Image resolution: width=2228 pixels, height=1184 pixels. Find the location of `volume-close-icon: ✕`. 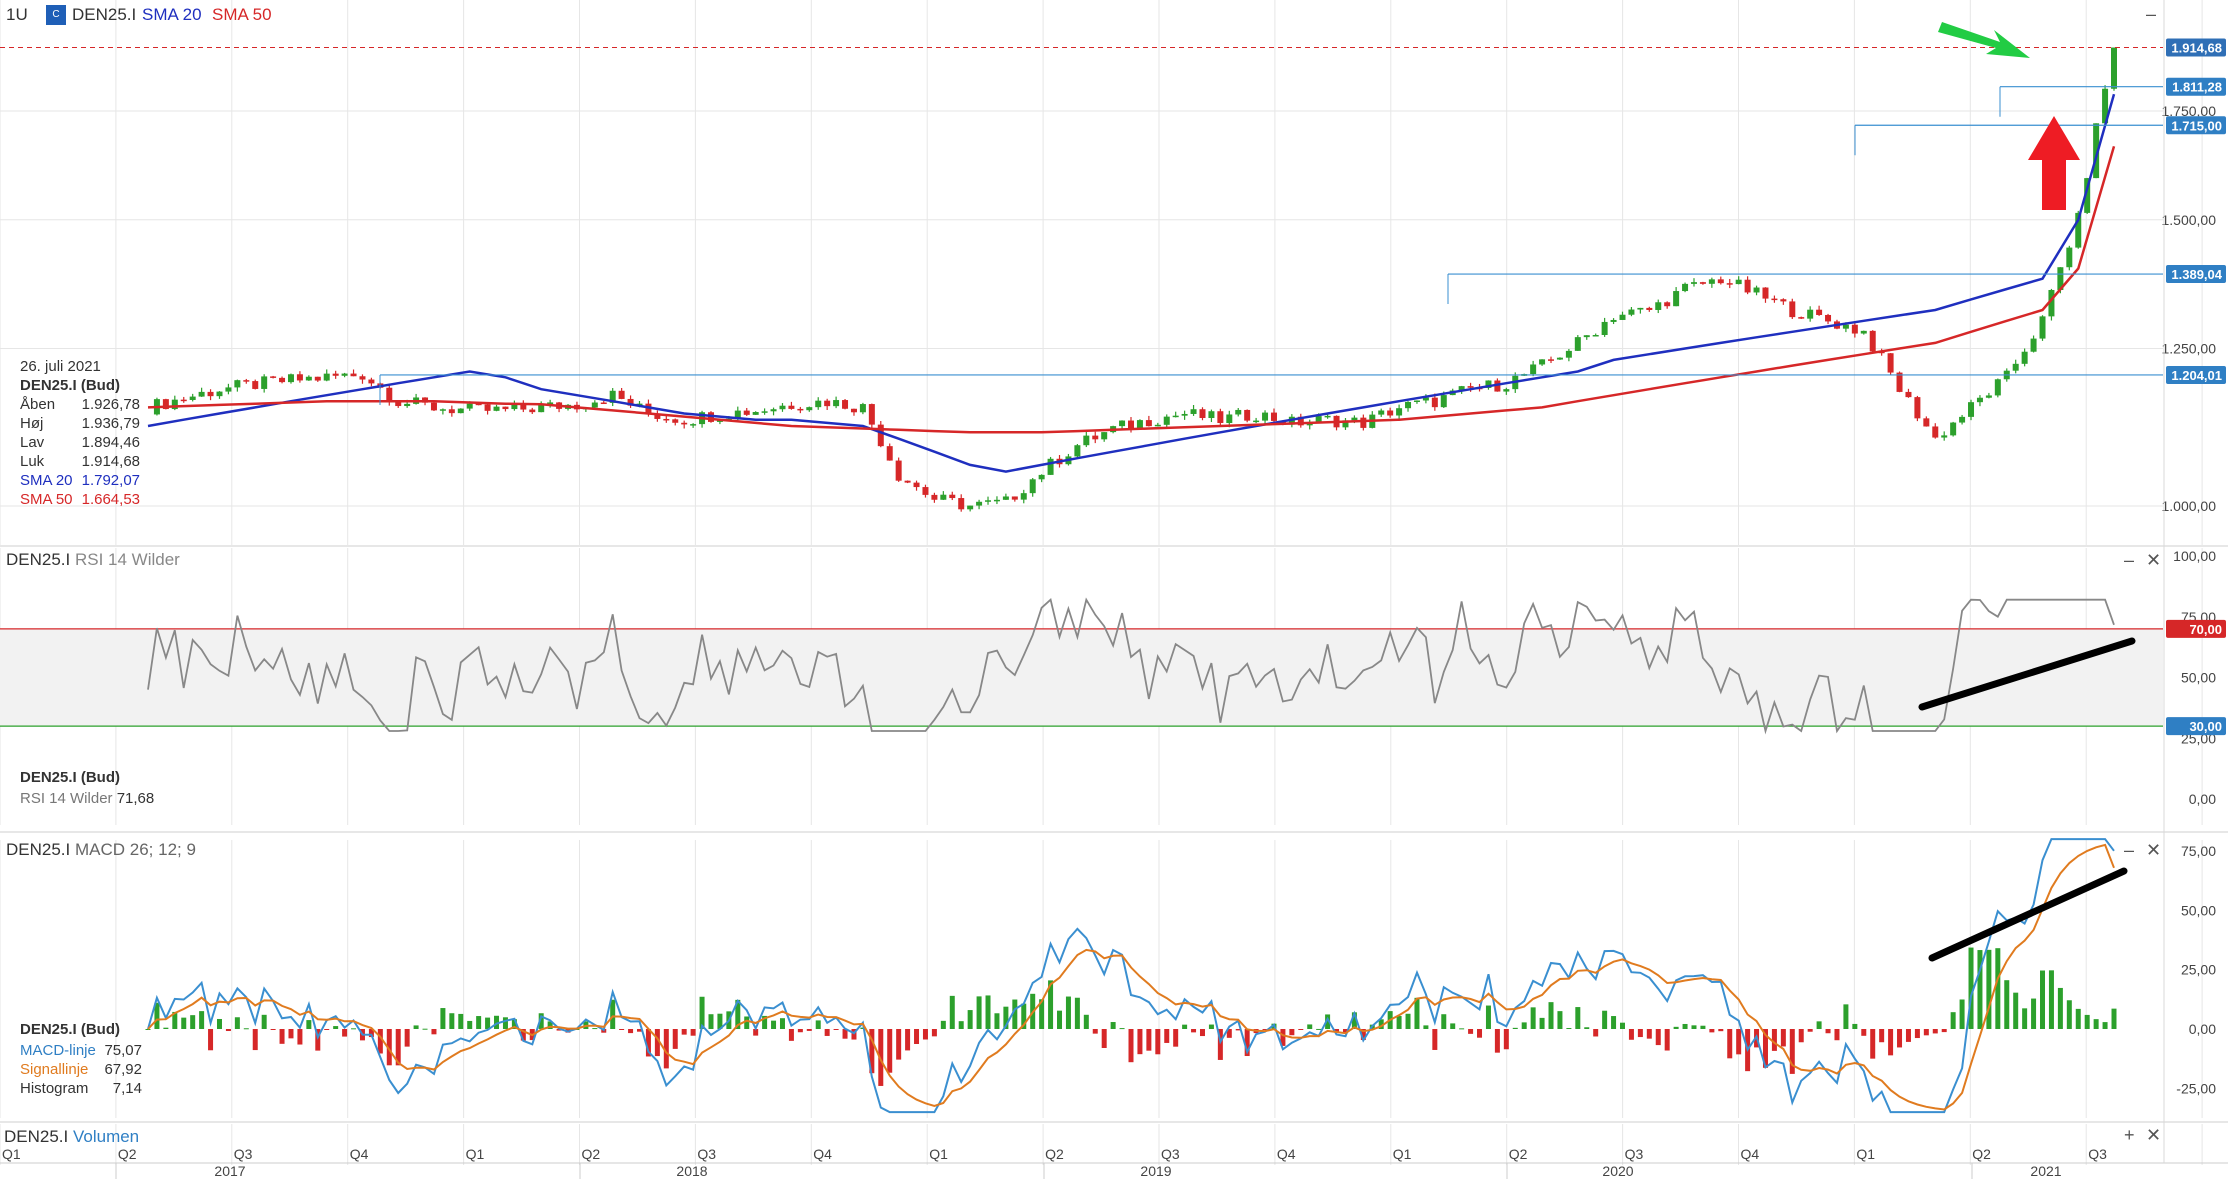

volume-close-icon: ✕ is located at coordinates (2154, 1135).